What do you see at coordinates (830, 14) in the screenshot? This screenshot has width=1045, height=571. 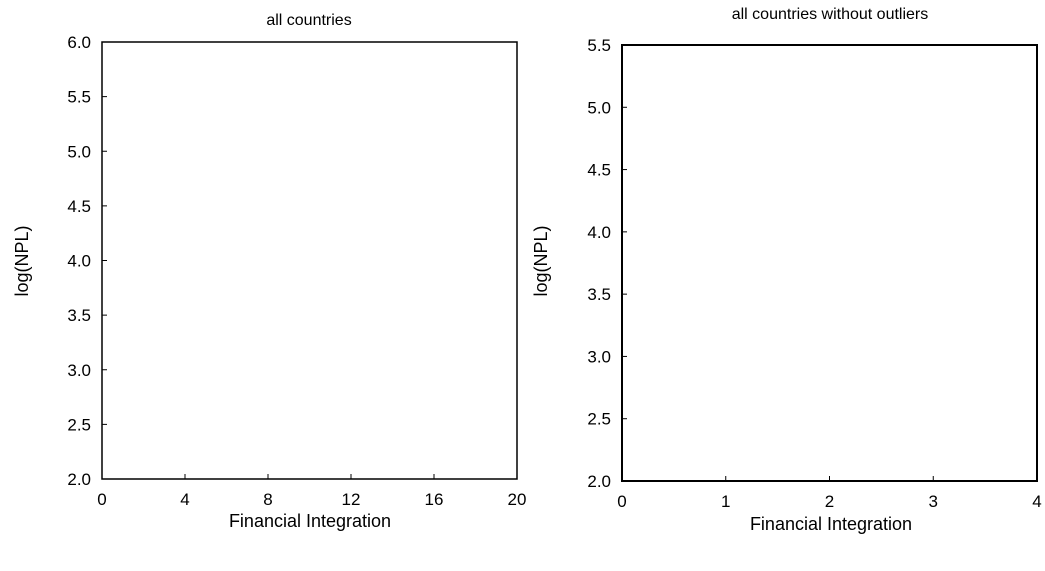 I see `chart-title: all countries without outliers` at bounding box center [830, 14].